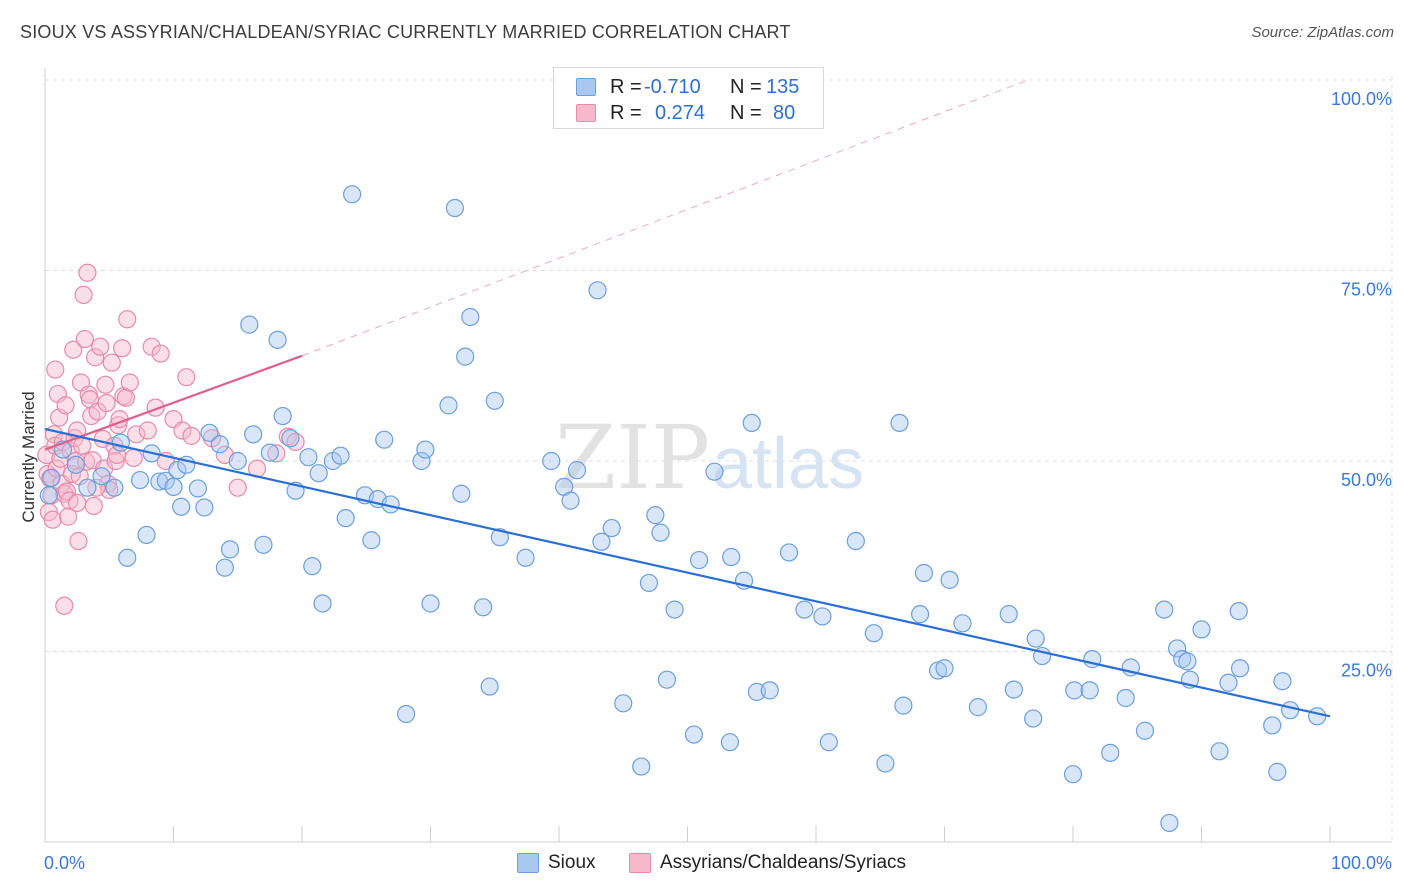 The width and height of the screenshot is (1406, 892). I want to click on y-tick-label: 50.0%, so click(1366, 480).